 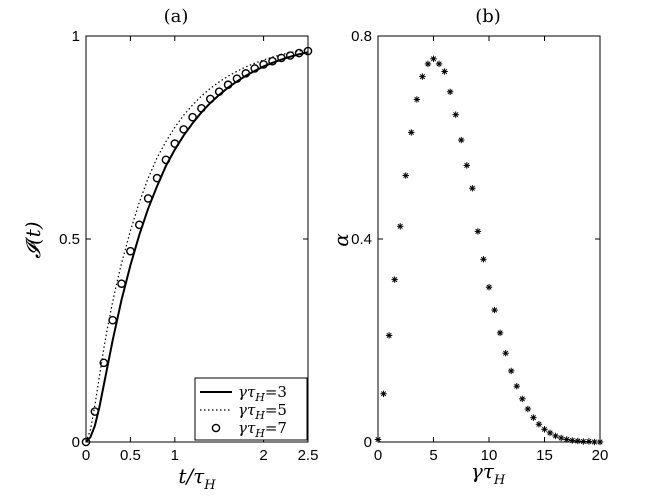 I want to click on panel-b-ytick-label: 0.4, so click(x=361, y=239).